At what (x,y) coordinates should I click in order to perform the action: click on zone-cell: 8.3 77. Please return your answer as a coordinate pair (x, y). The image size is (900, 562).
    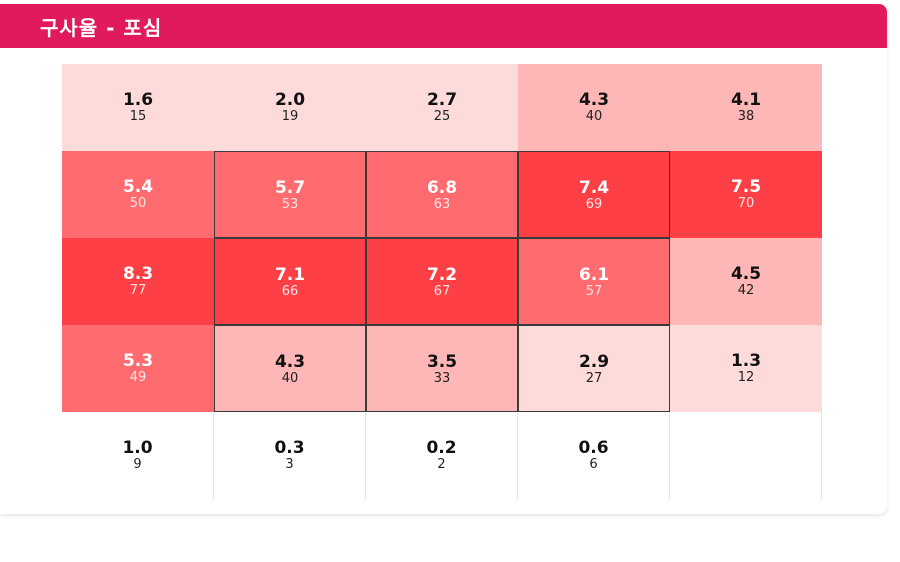
    Looking at the image, I should click on (138, 281).